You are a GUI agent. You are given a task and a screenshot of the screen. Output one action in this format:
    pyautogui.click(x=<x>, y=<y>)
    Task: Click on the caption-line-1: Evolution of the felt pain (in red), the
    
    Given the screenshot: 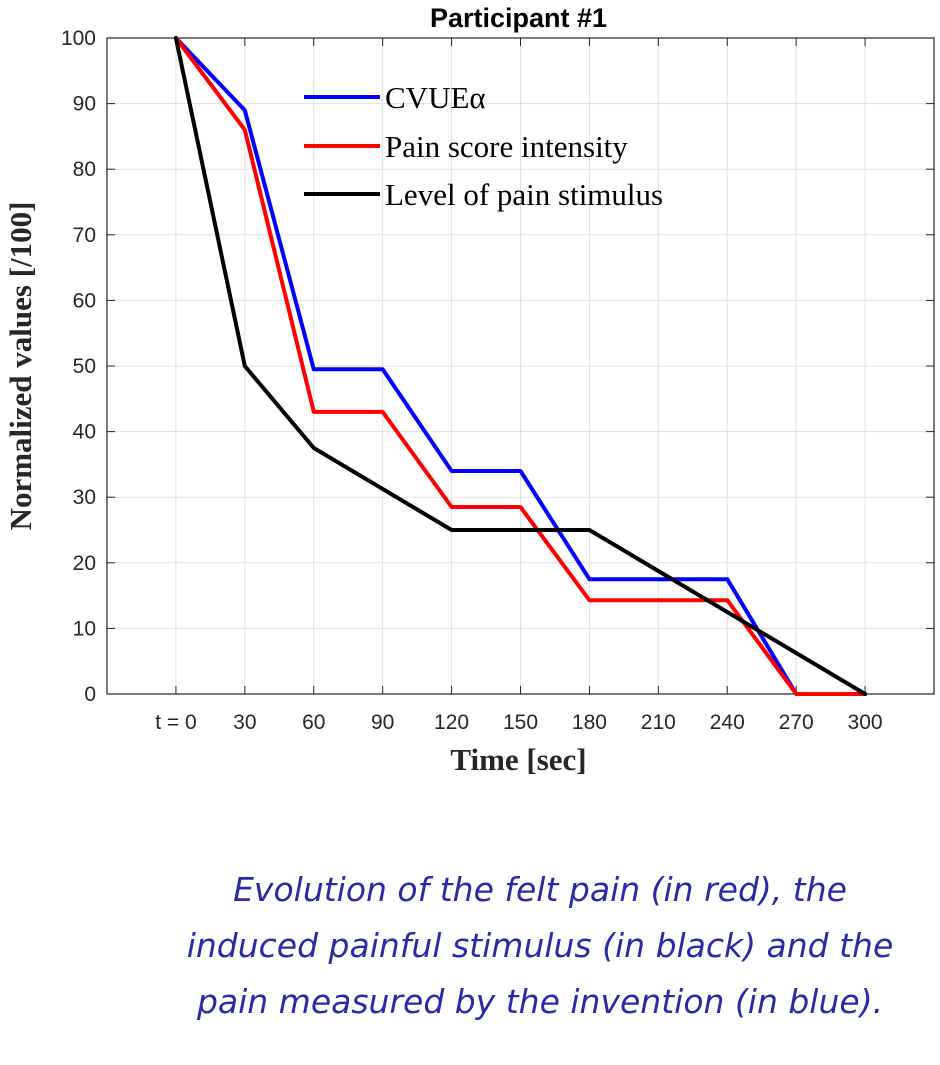 What is the action you would take?
    pyautogui.click(x=540, y=889)
    